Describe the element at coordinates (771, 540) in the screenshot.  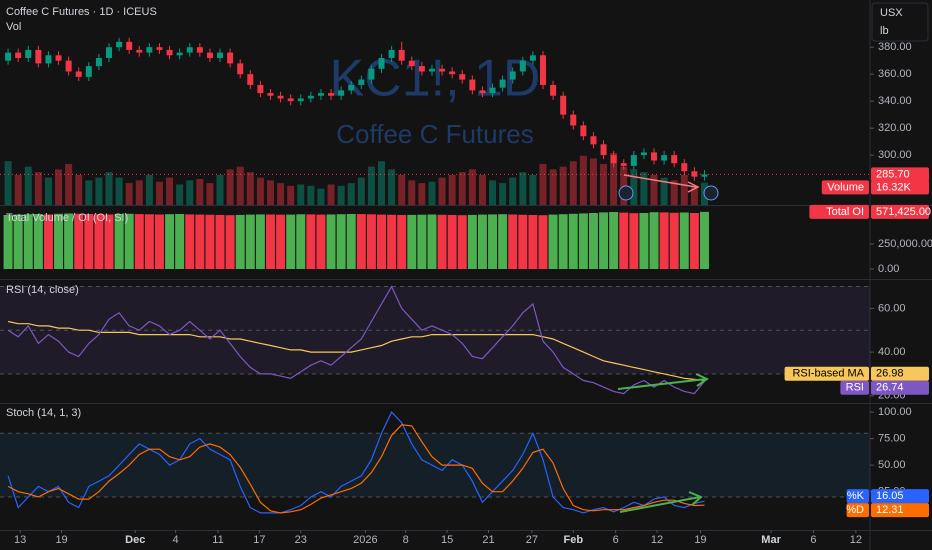
I see `x-tick-label: Mar` at that location.